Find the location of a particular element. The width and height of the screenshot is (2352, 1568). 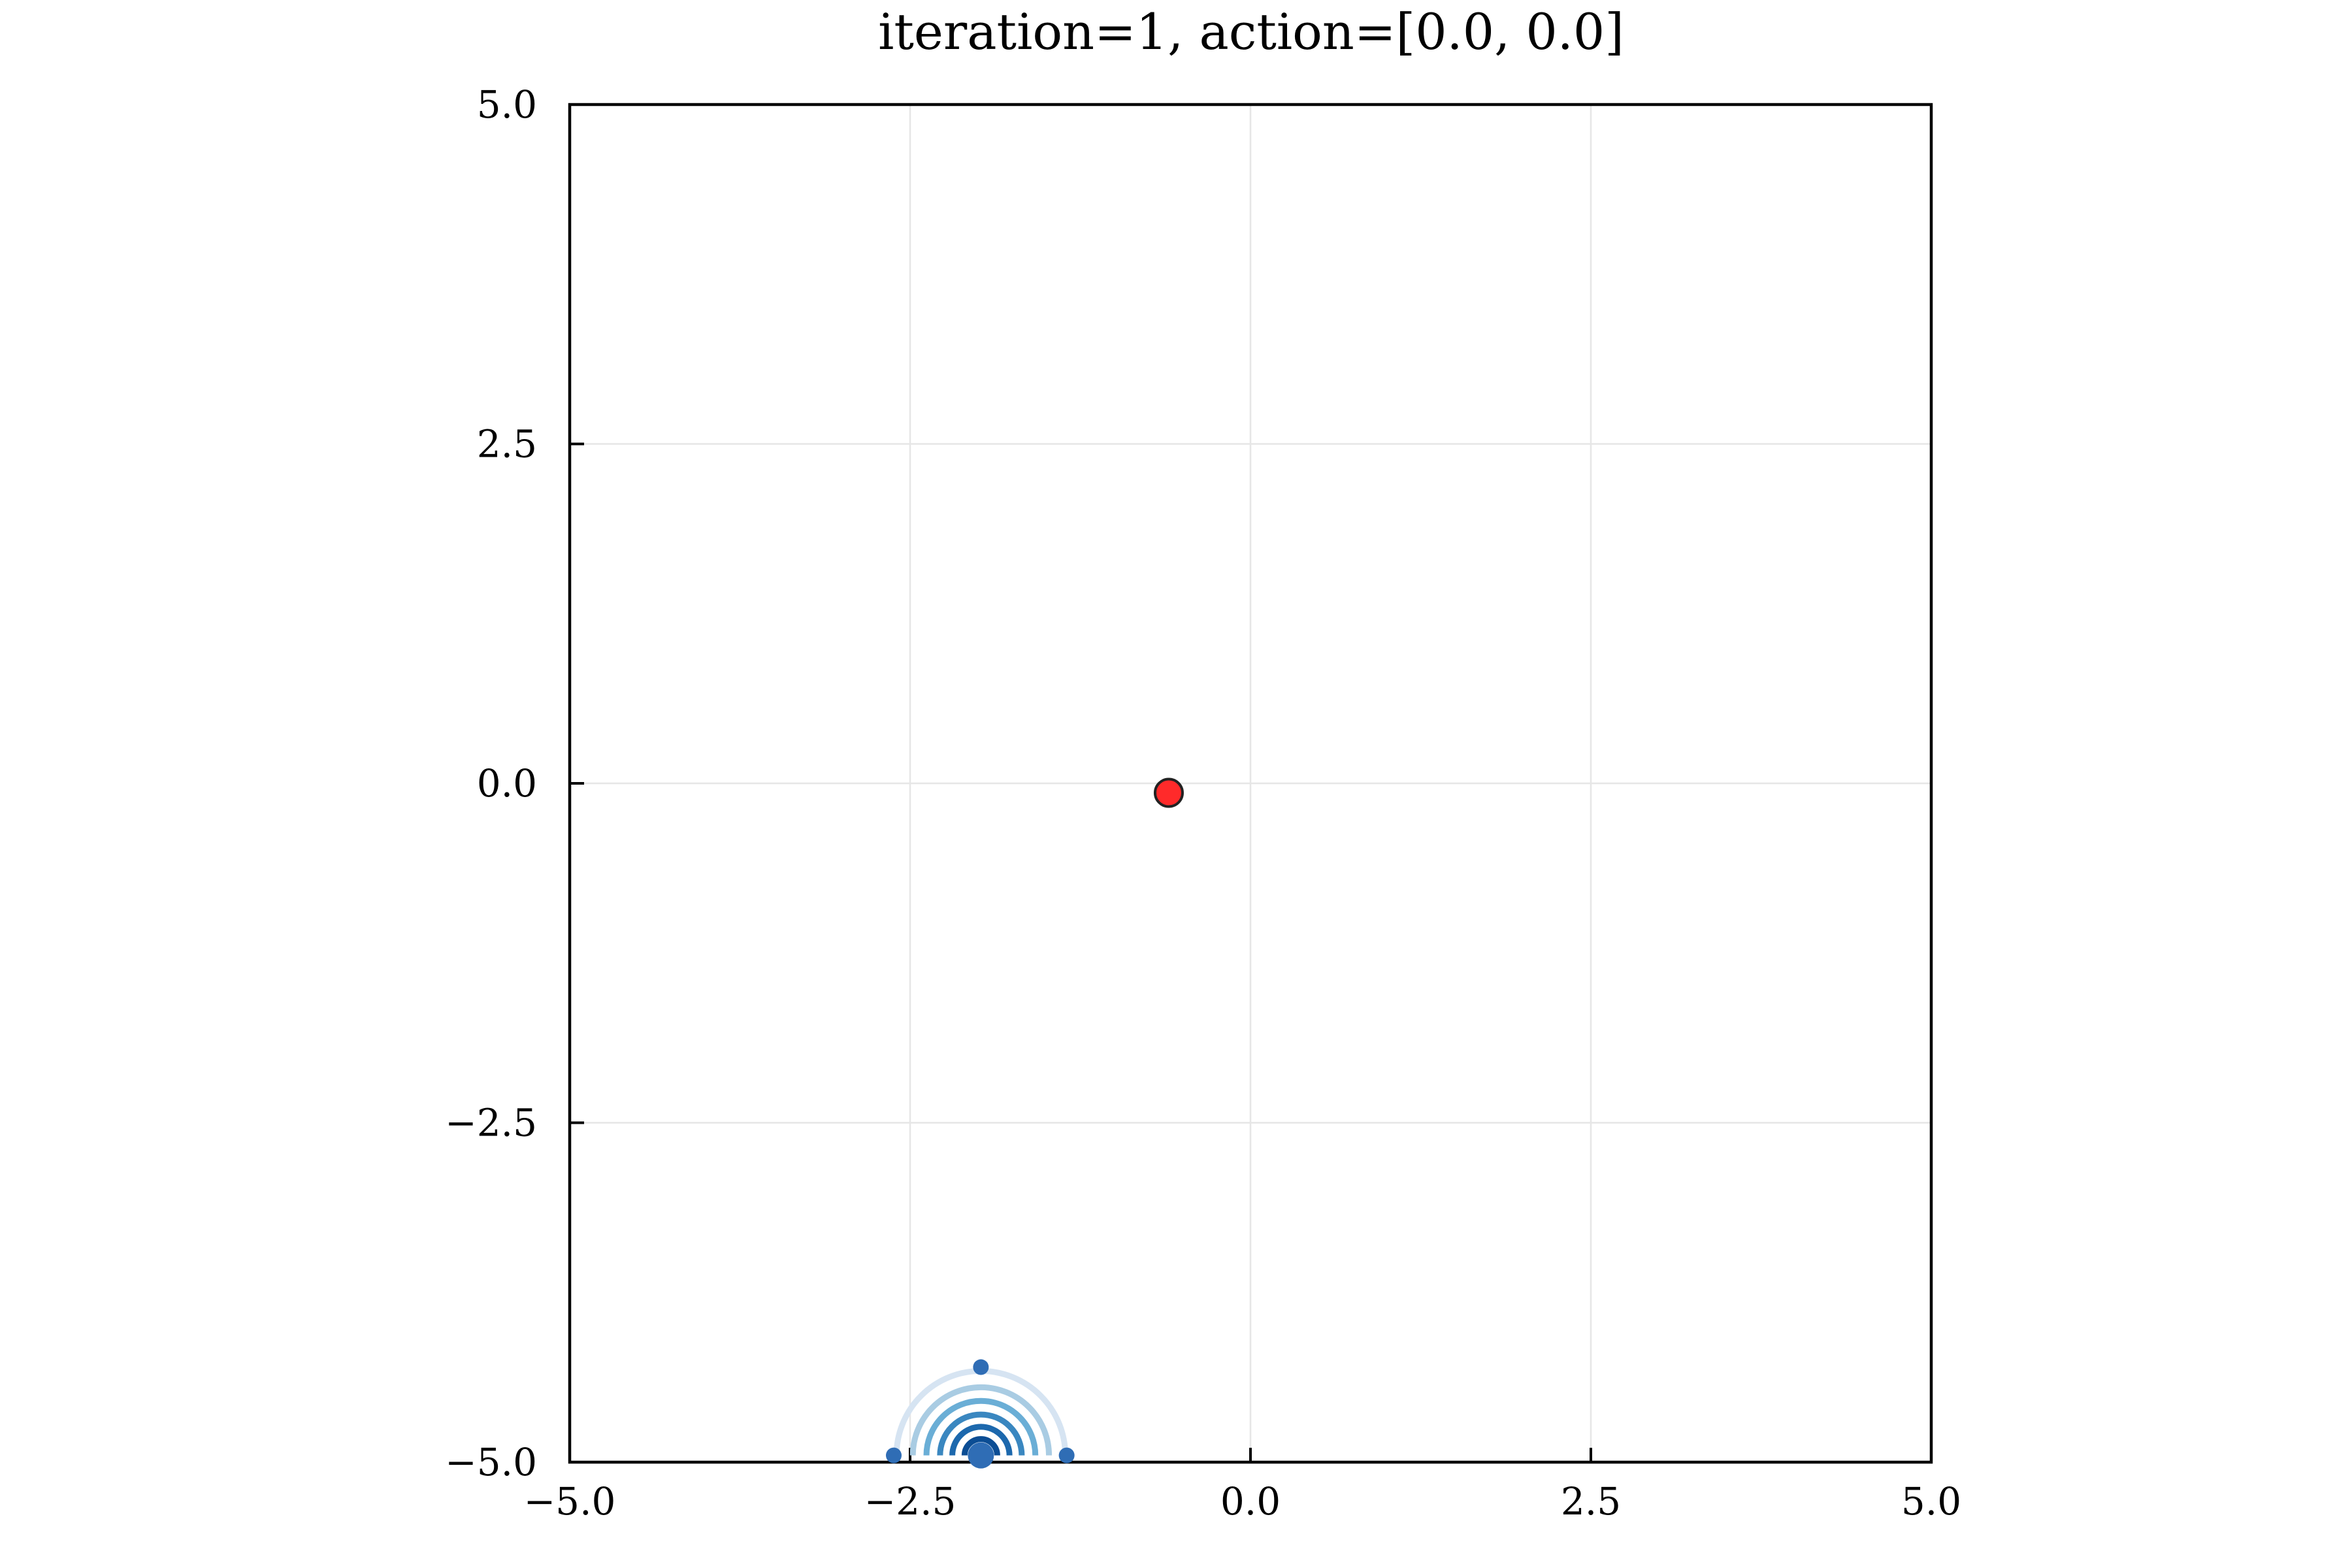

x-tick-label: 2.5 is located at coordinates (1591, 1501).